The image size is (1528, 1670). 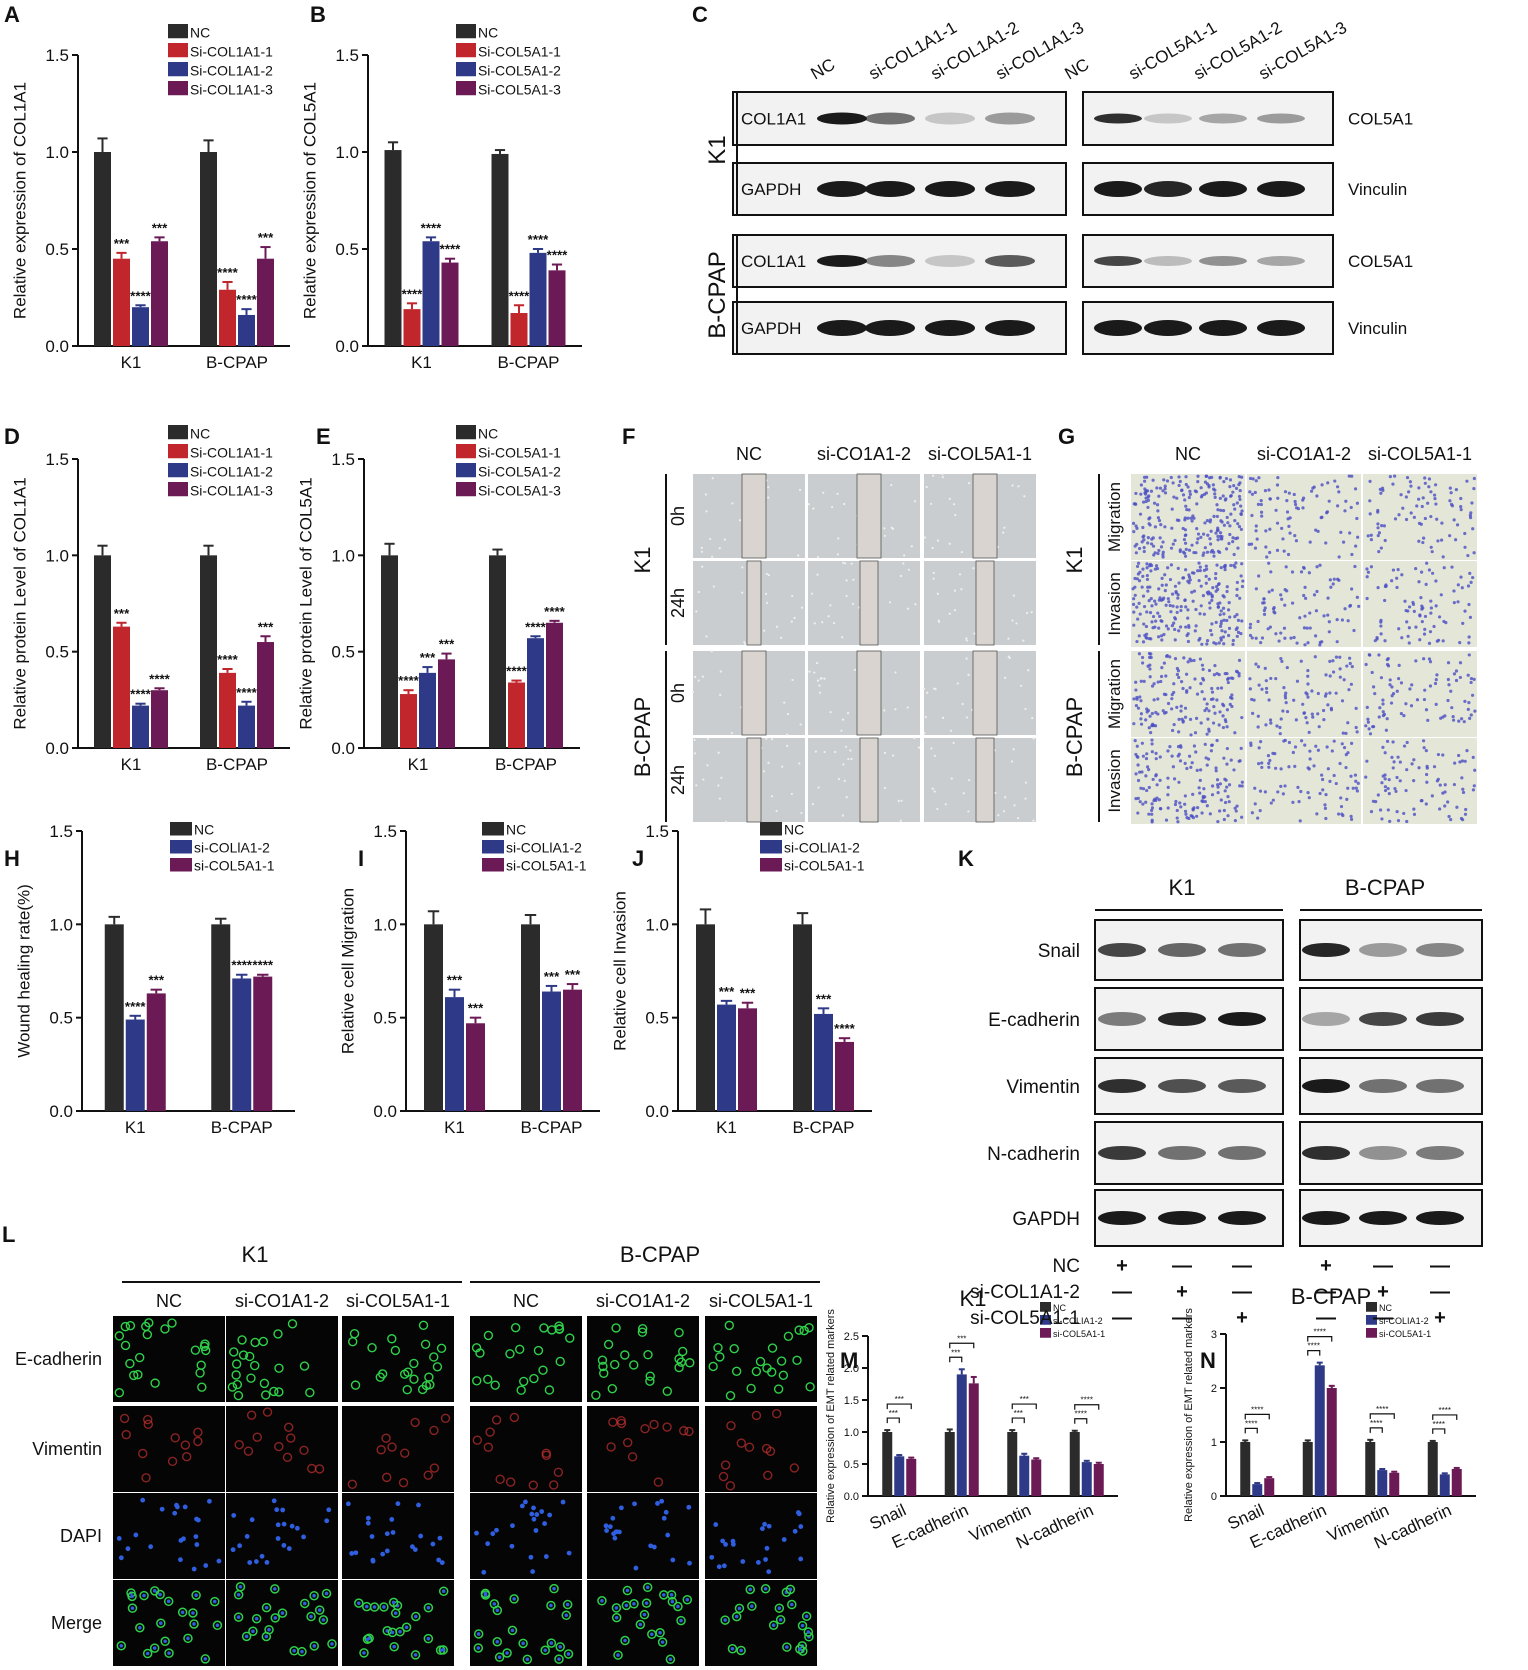 What do you see at coordinates (237, 362) in the screenshot?
I see `x-tick-label: B-CPAP` at bounding box center [237, 362].